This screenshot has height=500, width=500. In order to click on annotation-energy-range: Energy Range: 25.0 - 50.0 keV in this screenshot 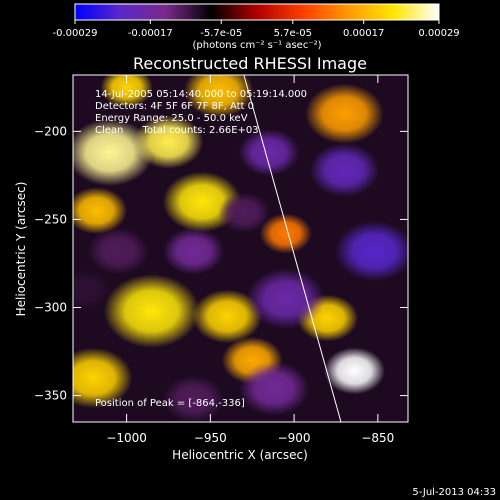, I will do `click(171, 118)`.